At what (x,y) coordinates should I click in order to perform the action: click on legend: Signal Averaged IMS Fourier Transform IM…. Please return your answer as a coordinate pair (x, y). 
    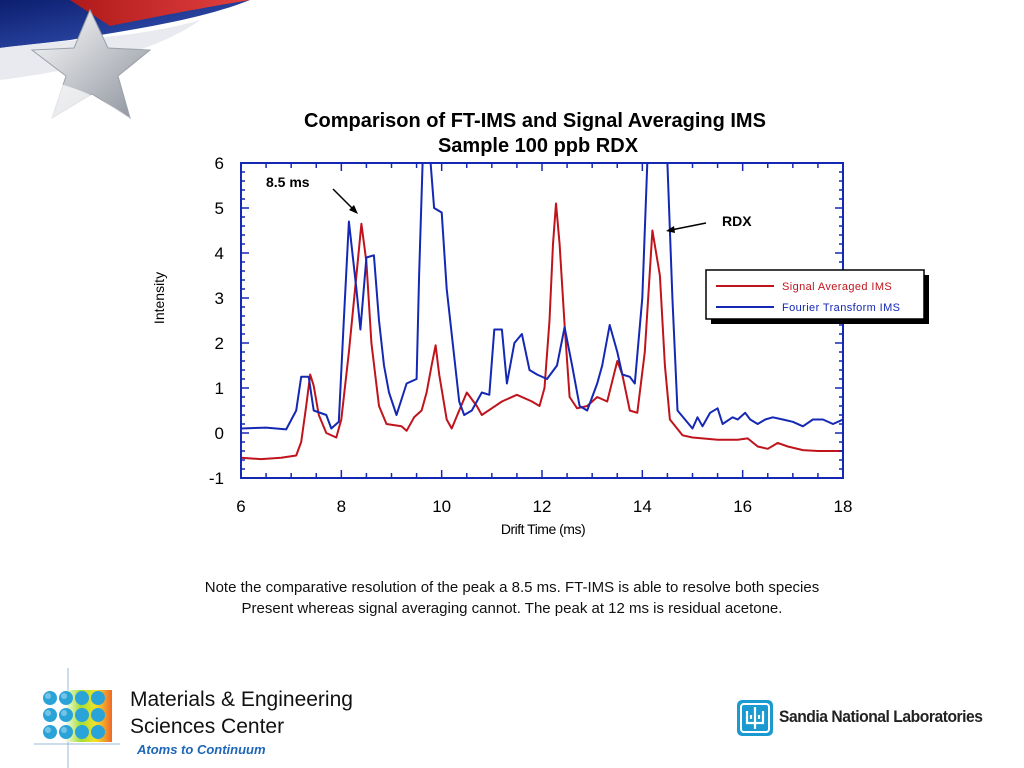
    Looking at the image, I should click on (817, 296).